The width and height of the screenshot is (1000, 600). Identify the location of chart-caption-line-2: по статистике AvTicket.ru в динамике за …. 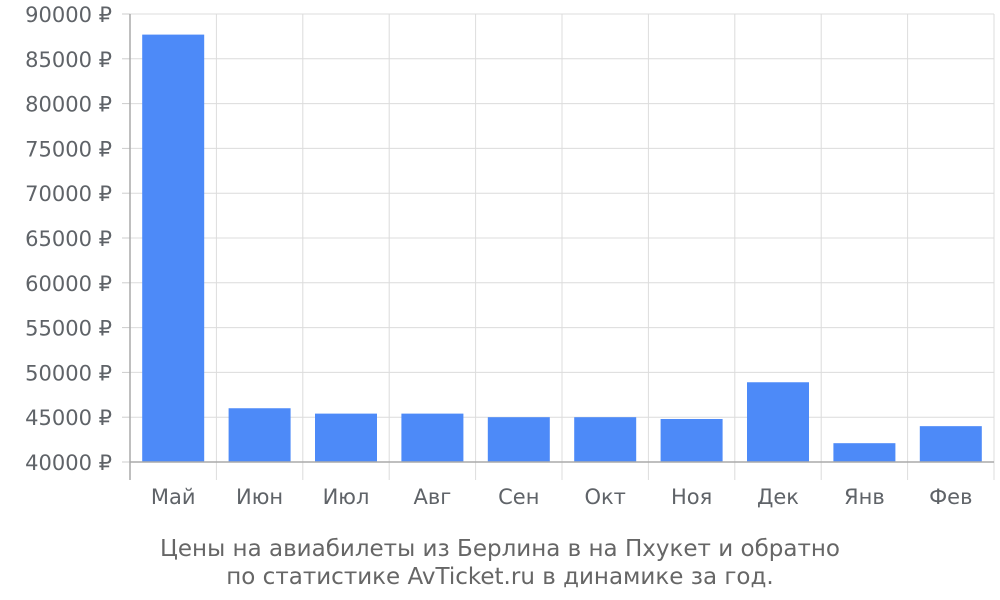
(499, 577).